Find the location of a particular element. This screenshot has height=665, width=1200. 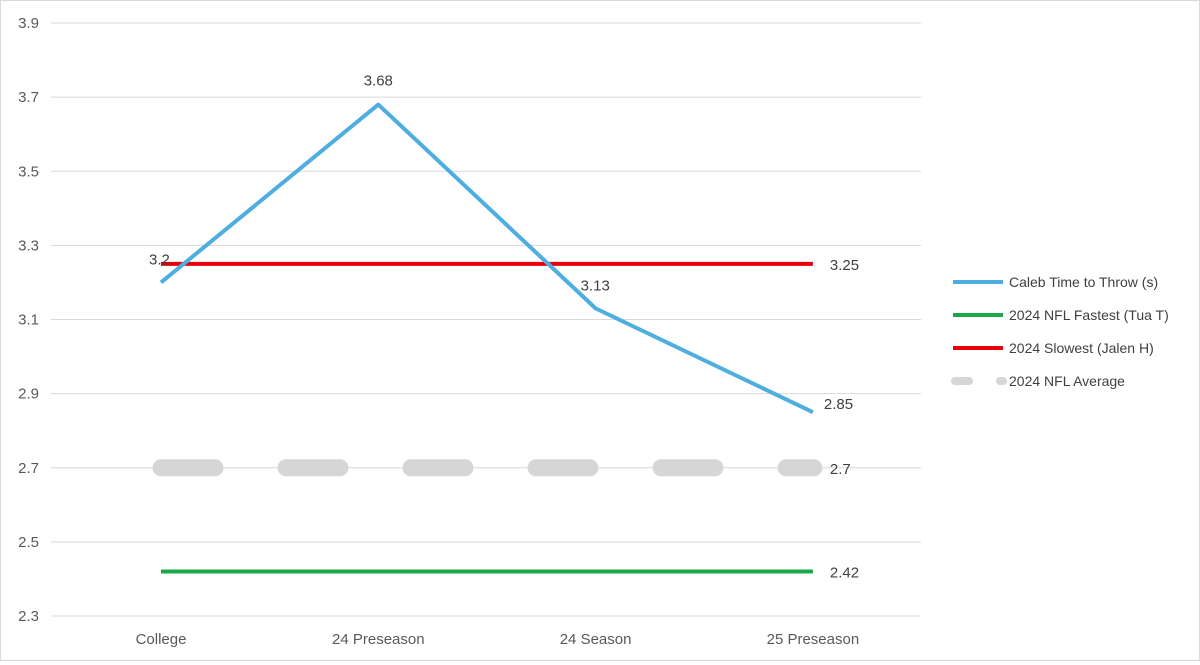

y-tick-label: 3.9 is located at coordinates (28, 23).